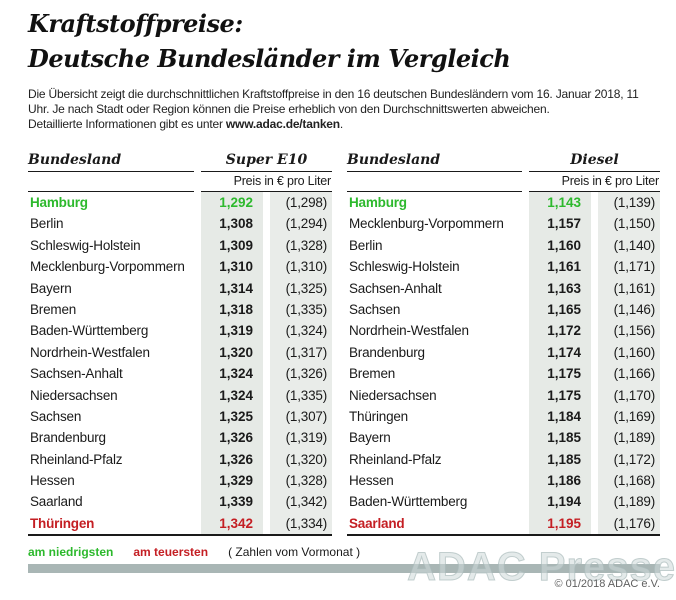 The height and width of the screenshot is (600, 676). Describe the element at coordinates (393, 395) in the screenshot. I see `state-name: Niedersachsen` at that location.